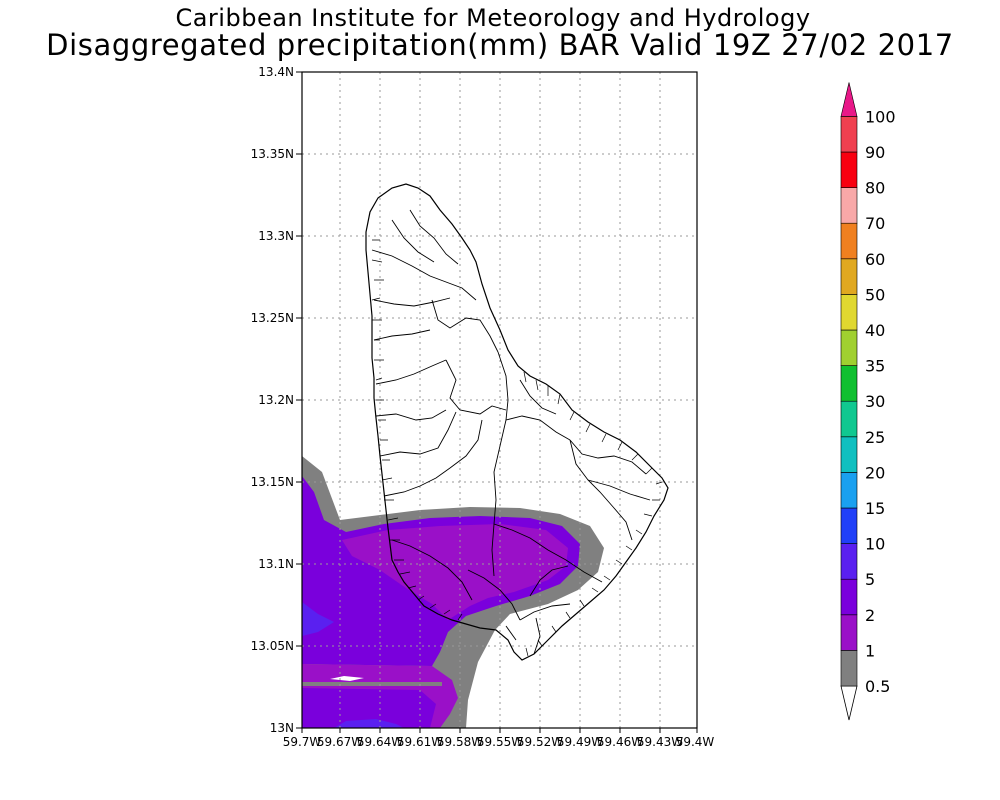 The width and height of the screenshot is (1000, 800). Describe the element at coordinates (870, 579) in the screenshot. I see `colorbar-label: 5` at that location.